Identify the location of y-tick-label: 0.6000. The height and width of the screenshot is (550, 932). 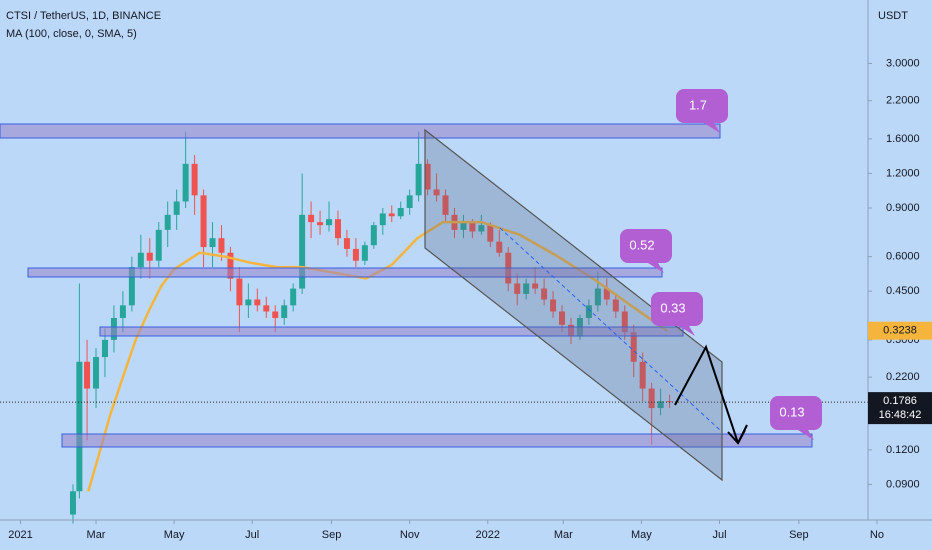
(903, 257).